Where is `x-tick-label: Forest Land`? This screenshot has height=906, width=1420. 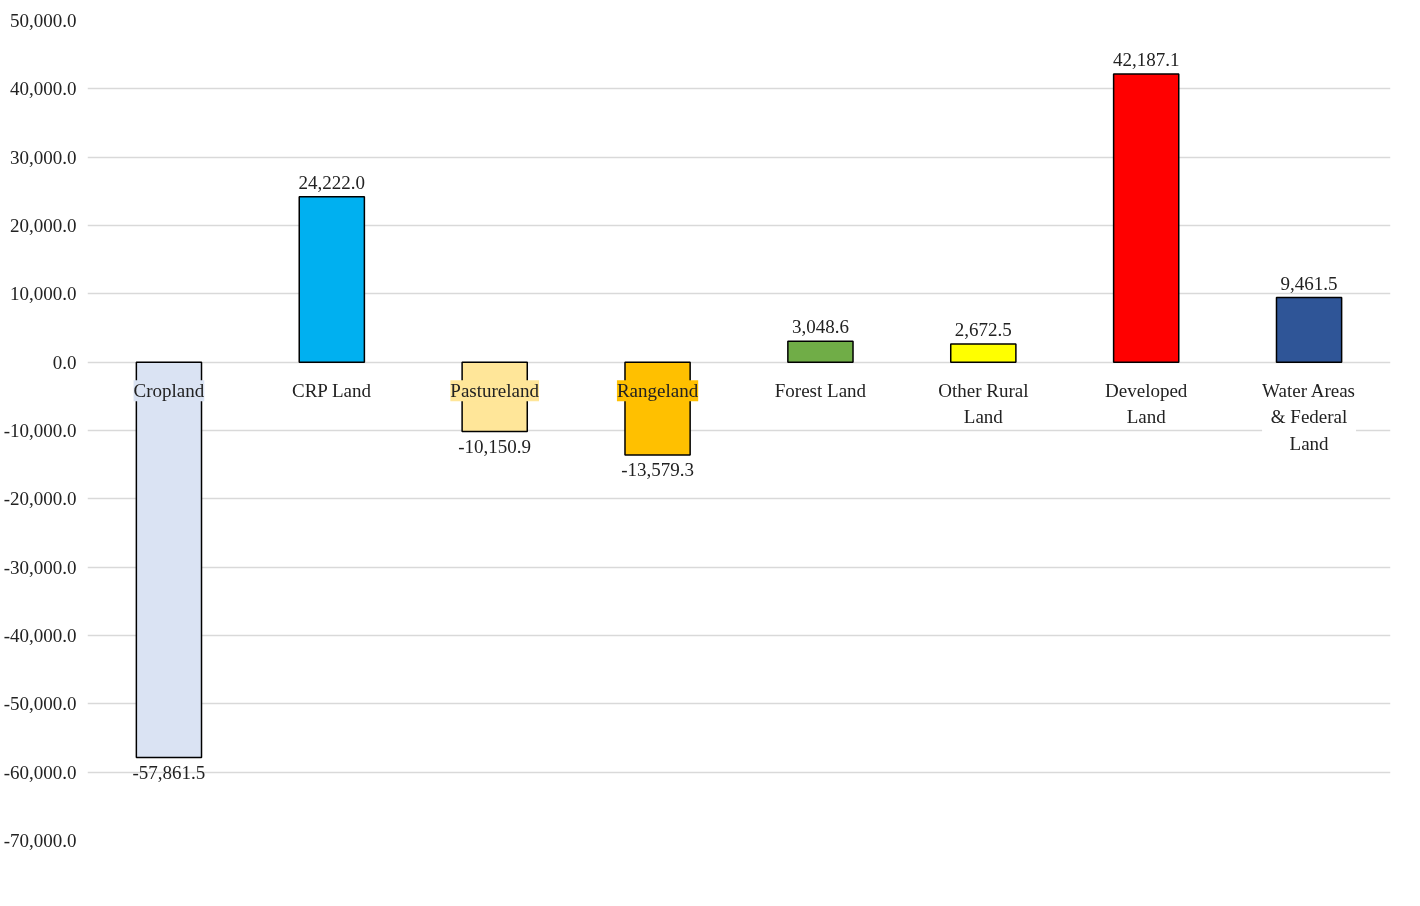 x-tick-label: Forest Land is located at coordinates (820, 391).